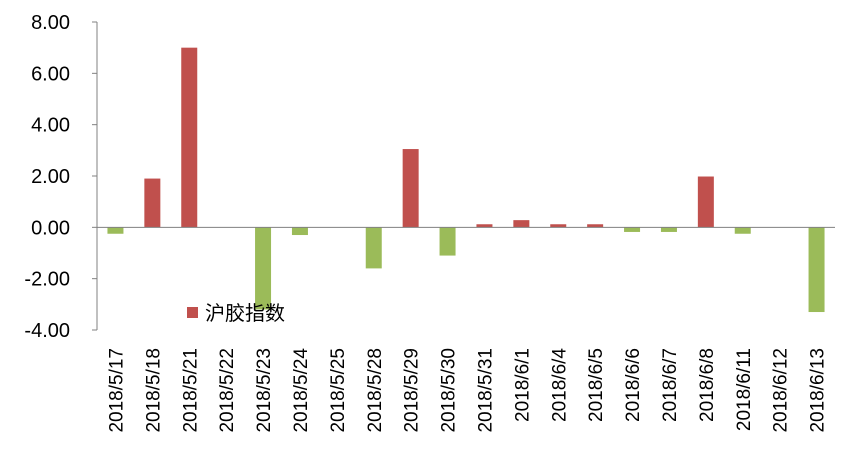  Describe the element at coordinates (449, 390) in the screenshot. I see `x-tick-label: 2018/5/30` at that location.